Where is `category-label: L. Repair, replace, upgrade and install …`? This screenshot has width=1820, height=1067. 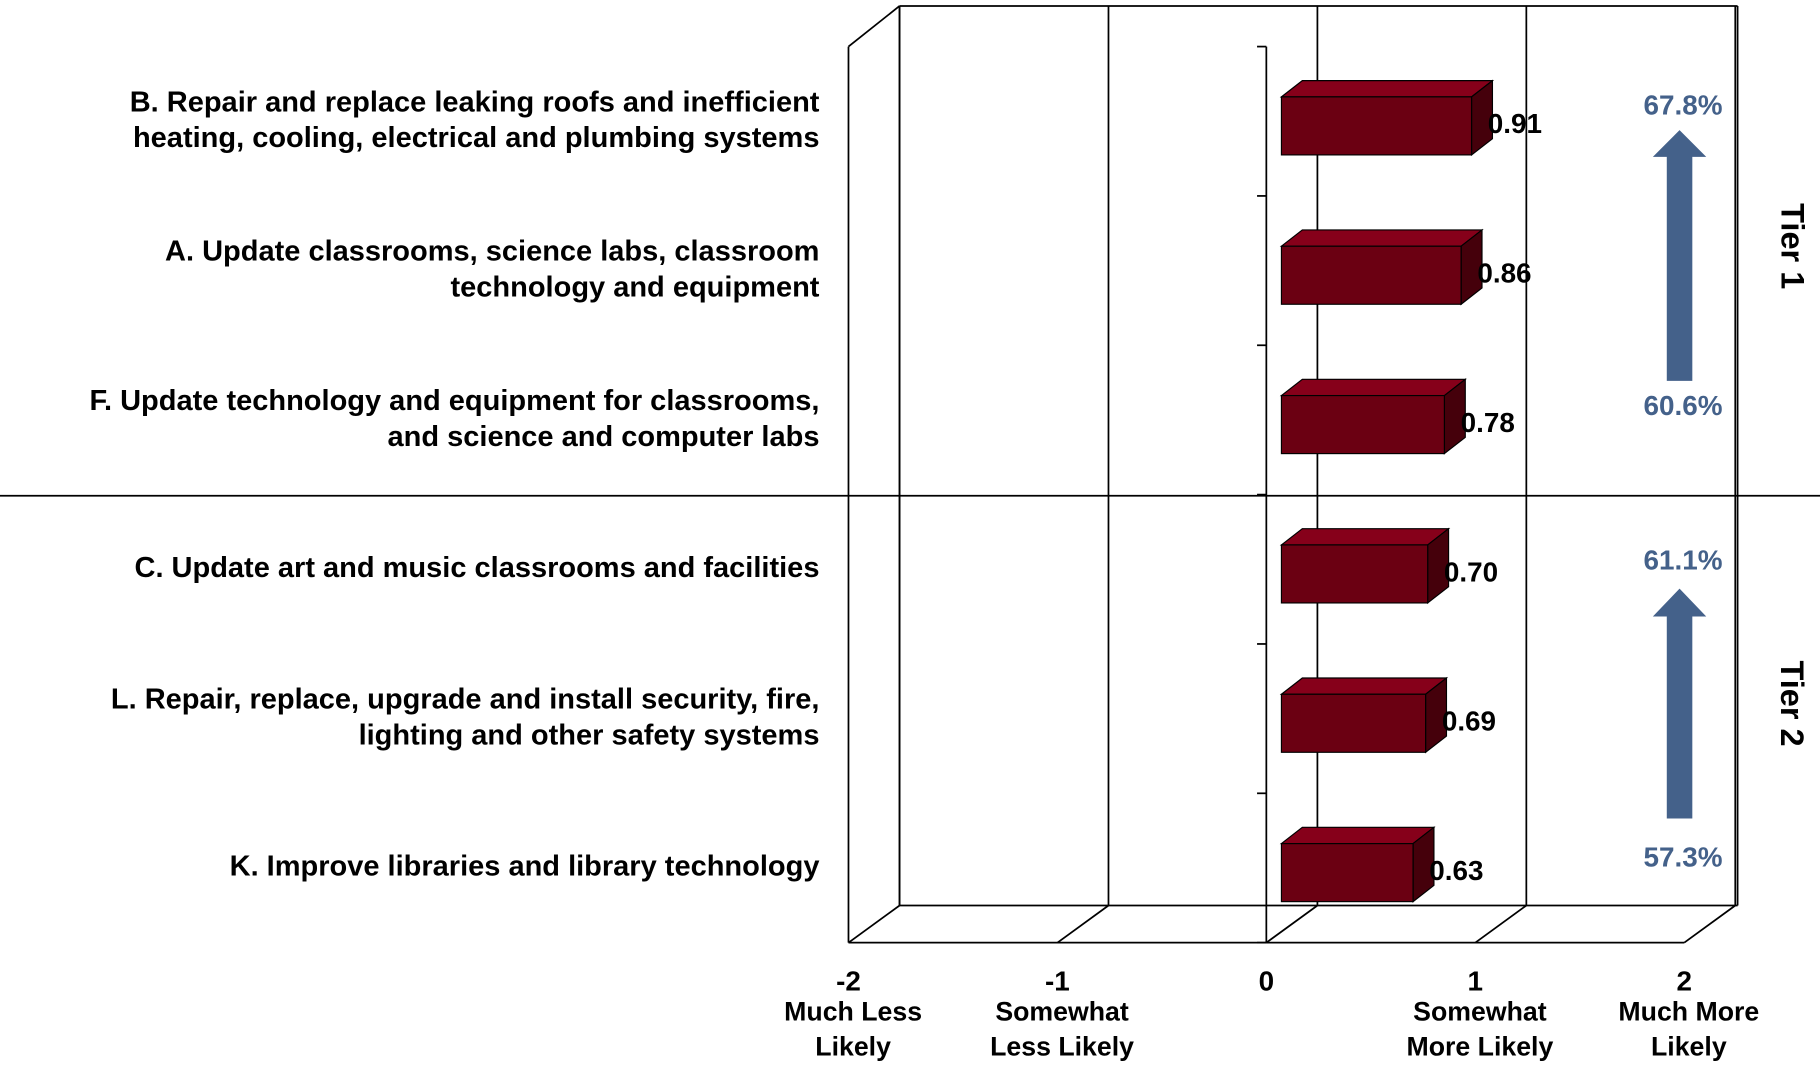
category-label: L. Repair, replace, upgrade and install … is located at coordinates (465, 717).